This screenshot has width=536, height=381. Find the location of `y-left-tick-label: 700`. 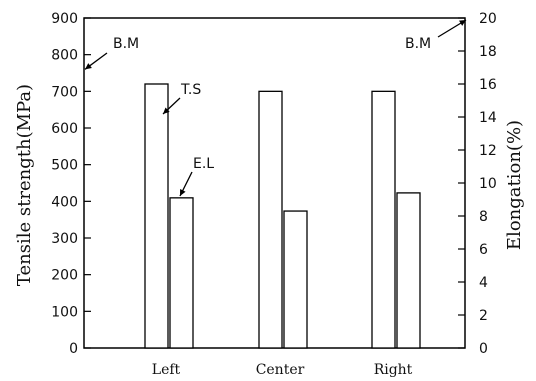

y-left-tick-label: 700 is located at coordinates (64, 92).